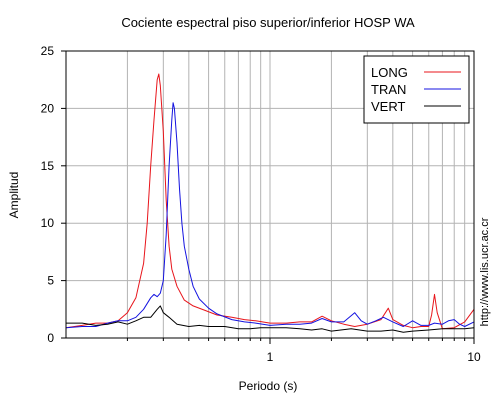 The image size is (500, 400). I want to click on y-tick-label: 10, so click(48, 223).